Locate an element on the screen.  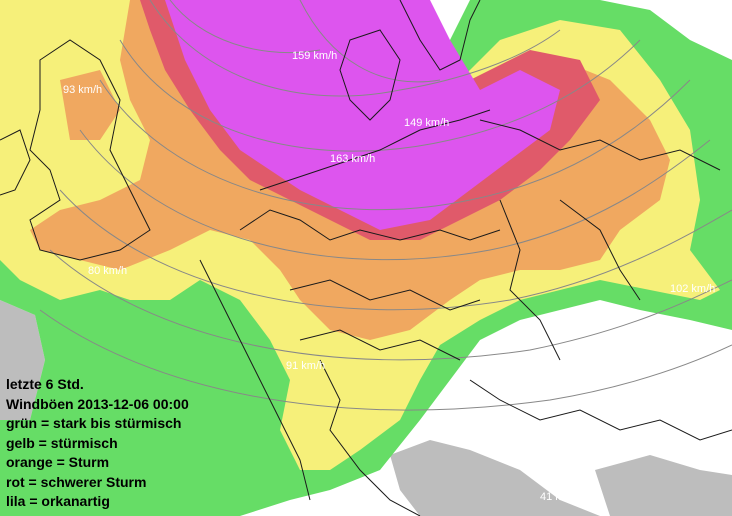
wind-label-80: 80 km/h is located at coordinates (107, 271).